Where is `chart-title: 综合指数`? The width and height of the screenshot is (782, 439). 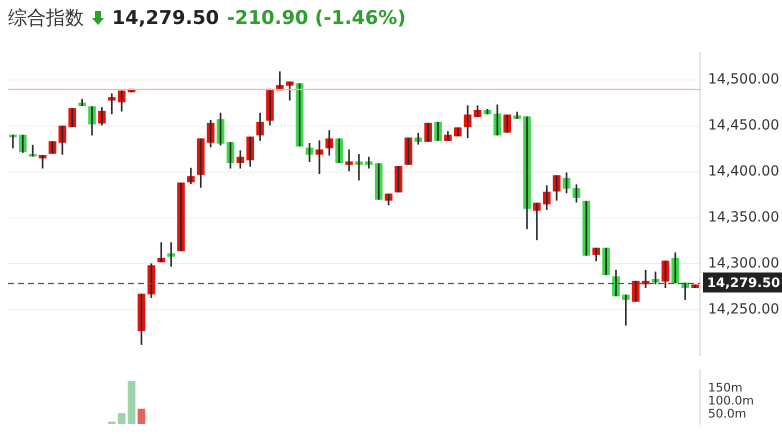 chart-title: 综合指数 is located at coordinates (46, 18).